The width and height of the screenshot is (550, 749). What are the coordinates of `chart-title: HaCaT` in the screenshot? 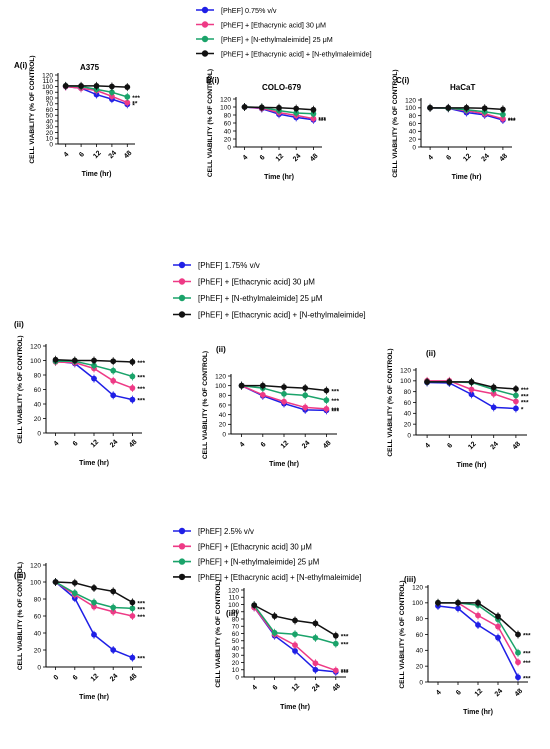 It's located at (462, 87).